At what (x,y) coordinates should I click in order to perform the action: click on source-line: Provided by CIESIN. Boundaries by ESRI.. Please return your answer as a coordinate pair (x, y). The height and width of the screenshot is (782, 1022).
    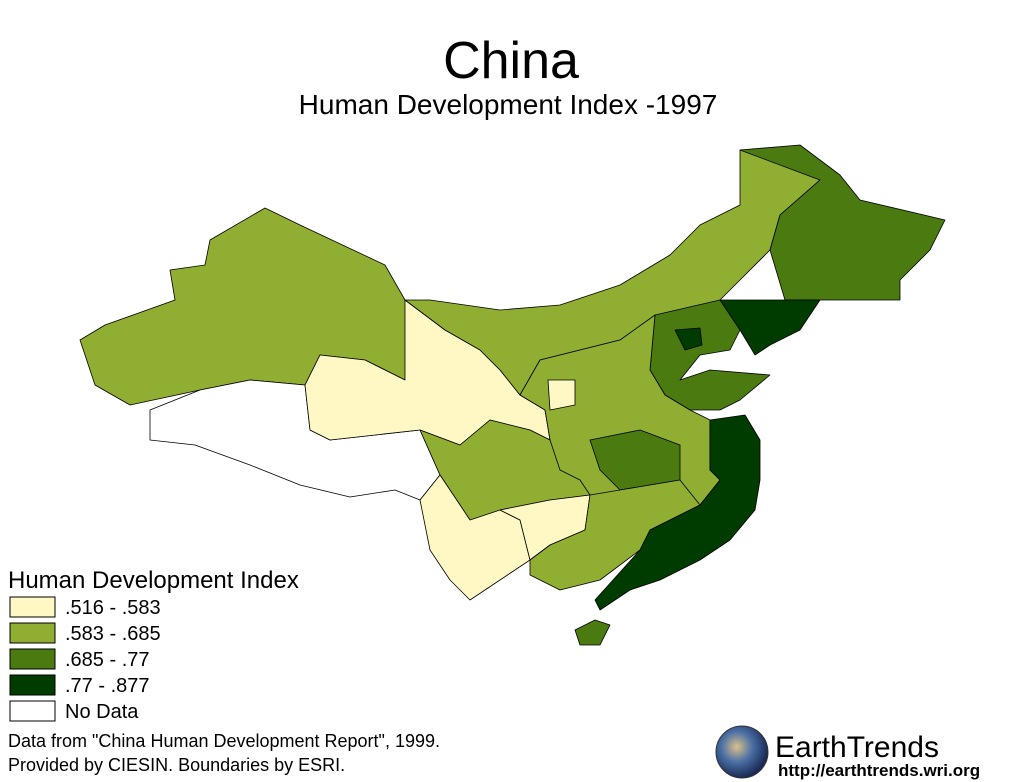
    Looking at the image, I should click on (176, 765).